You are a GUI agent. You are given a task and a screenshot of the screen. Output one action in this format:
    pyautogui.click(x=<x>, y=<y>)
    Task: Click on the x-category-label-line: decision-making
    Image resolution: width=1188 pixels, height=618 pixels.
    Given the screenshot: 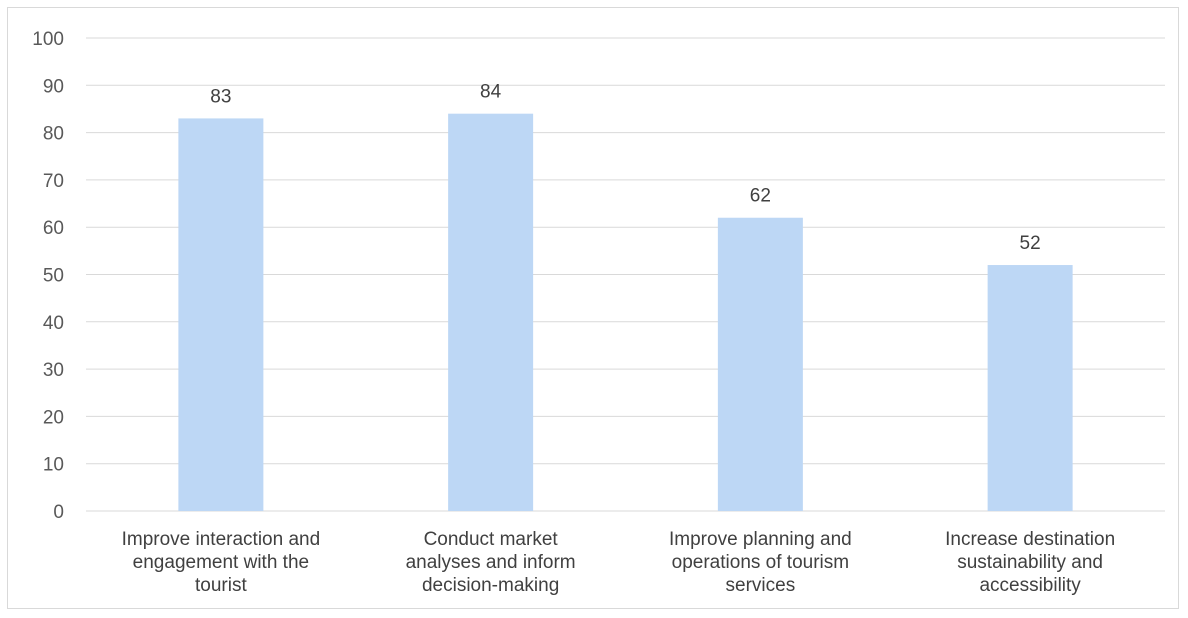 What is the action you would take?
    pyautogui.click(x=490, y=585)
    